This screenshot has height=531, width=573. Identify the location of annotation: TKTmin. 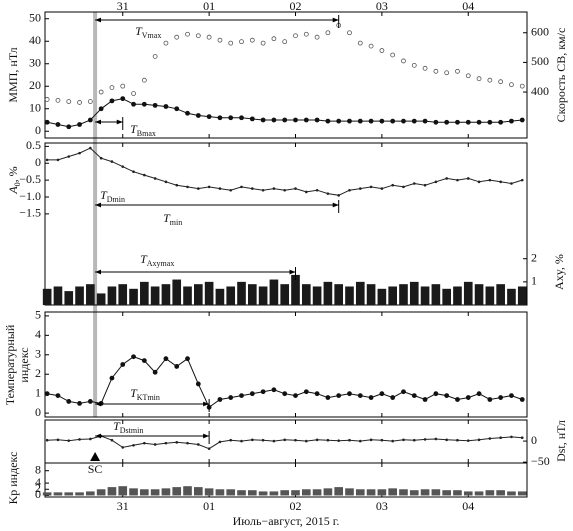
(145, 394).